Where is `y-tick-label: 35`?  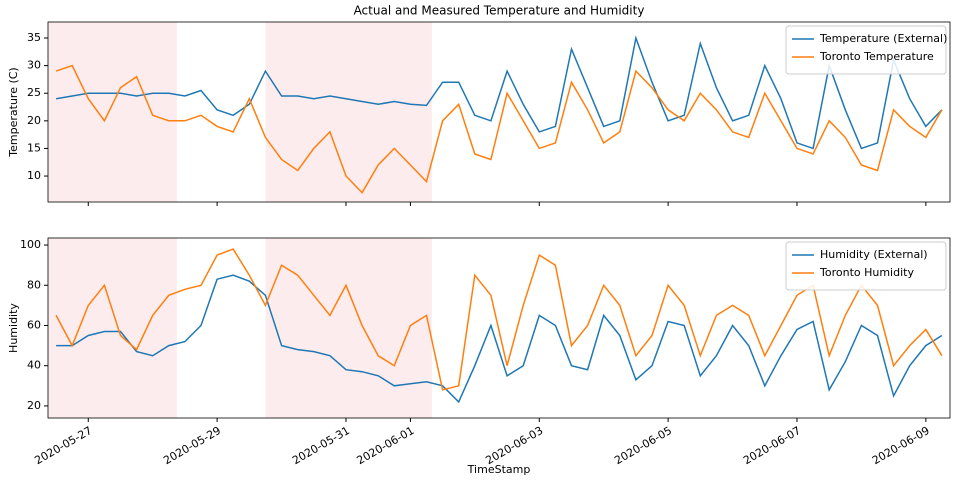 y-tick-label: 35 is located at coordinates (34, 37).